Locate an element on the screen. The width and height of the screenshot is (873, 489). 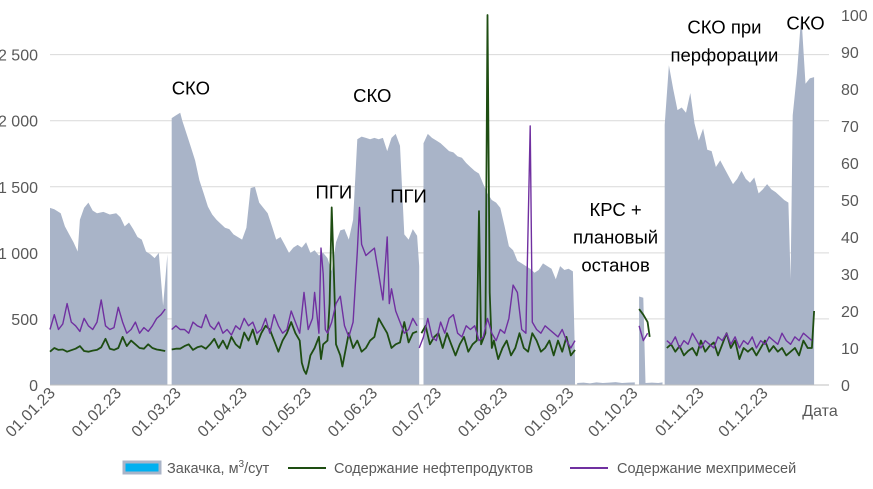
y2-tick-label: 80 is located at coordinates (850, 90).